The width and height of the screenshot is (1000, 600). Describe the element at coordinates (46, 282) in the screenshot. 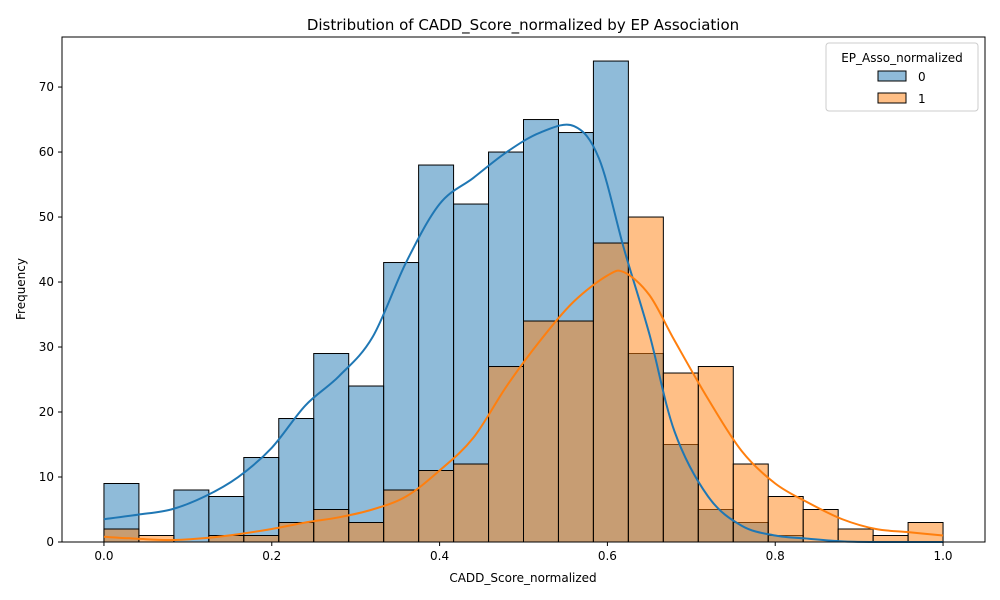

I see `y-tick-label: 40` at that location.